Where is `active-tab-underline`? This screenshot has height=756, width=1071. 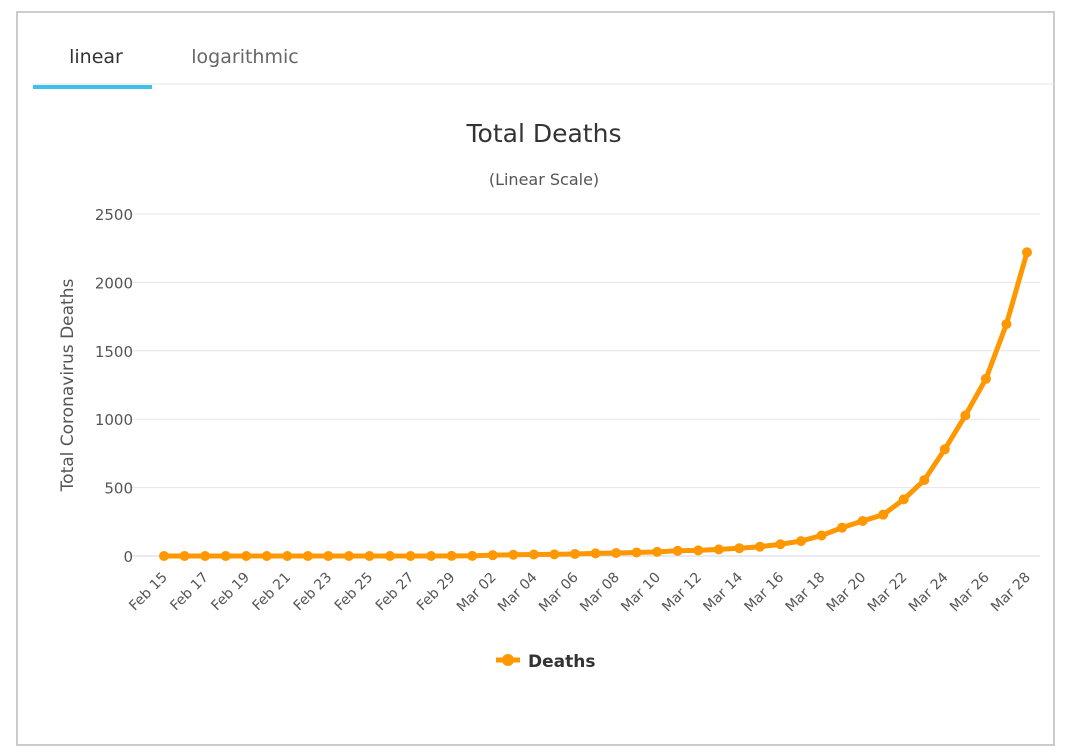 active-tab-underline is located at coordinates (92, 87).